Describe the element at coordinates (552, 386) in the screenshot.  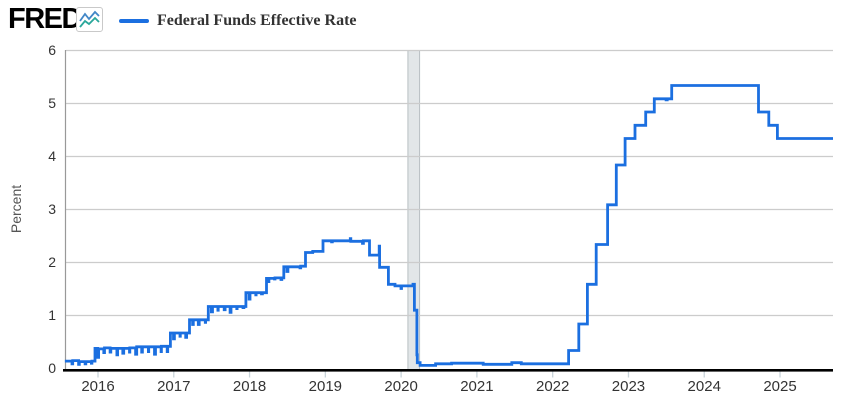
I see `x-tick-label-2022: 2022` at that location.